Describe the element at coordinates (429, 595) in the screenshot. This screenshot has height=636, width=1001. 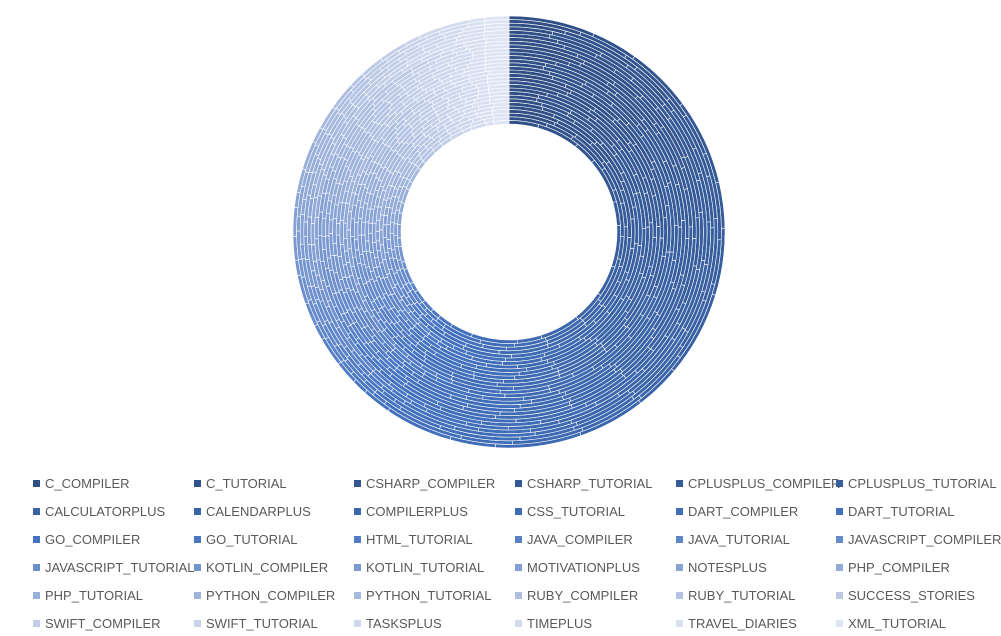
I see `legend-label: PYTHON_TUTORIAL` at that location.